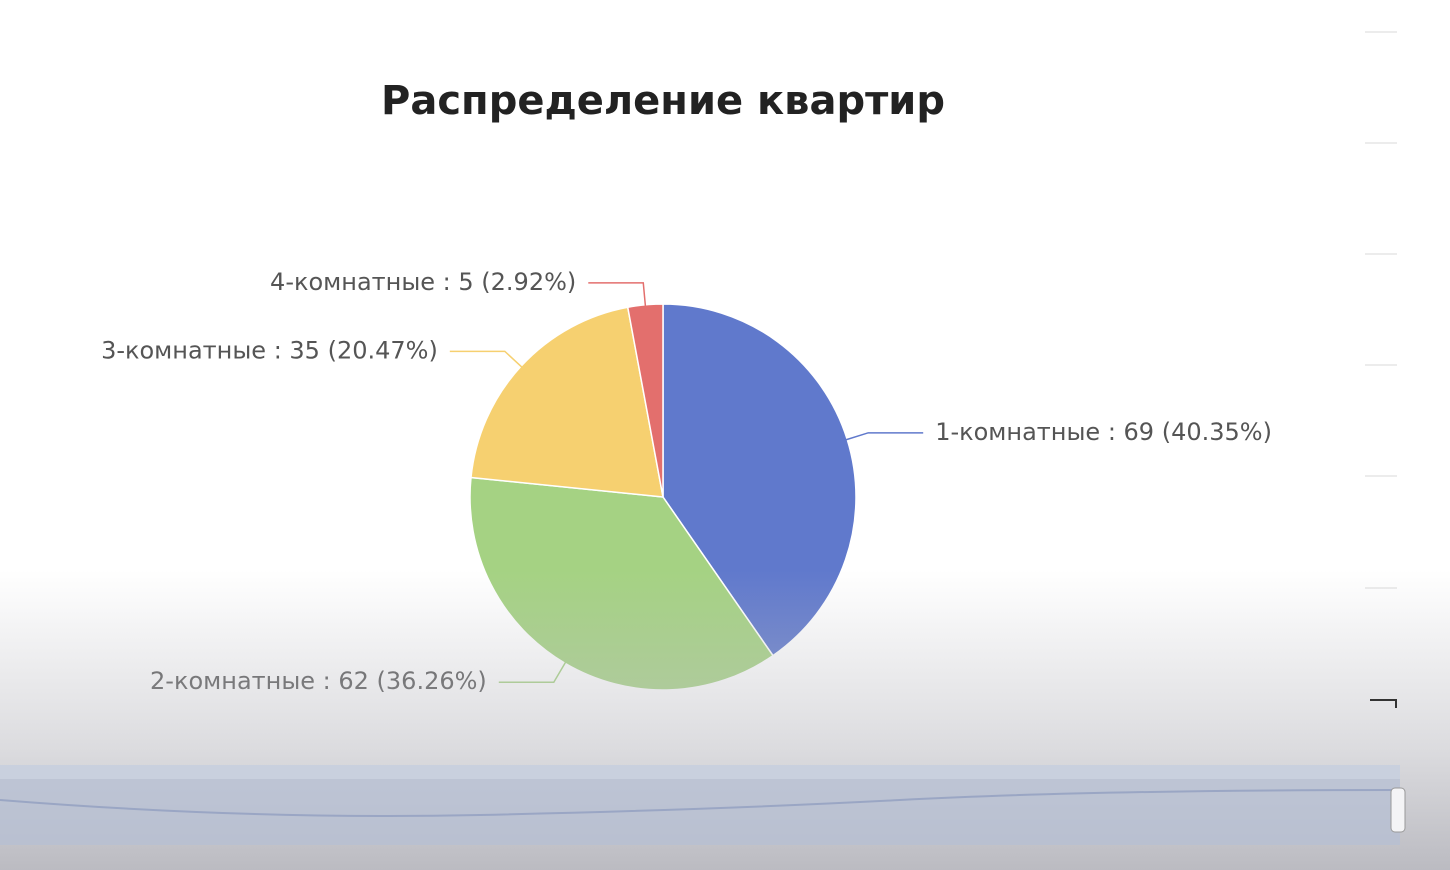 This screenshot has height=870, width=1450. What do you see at coordinates (1383, 703) in the screenshot?
I see `corner-icon` at bounding box center [1383, 703].